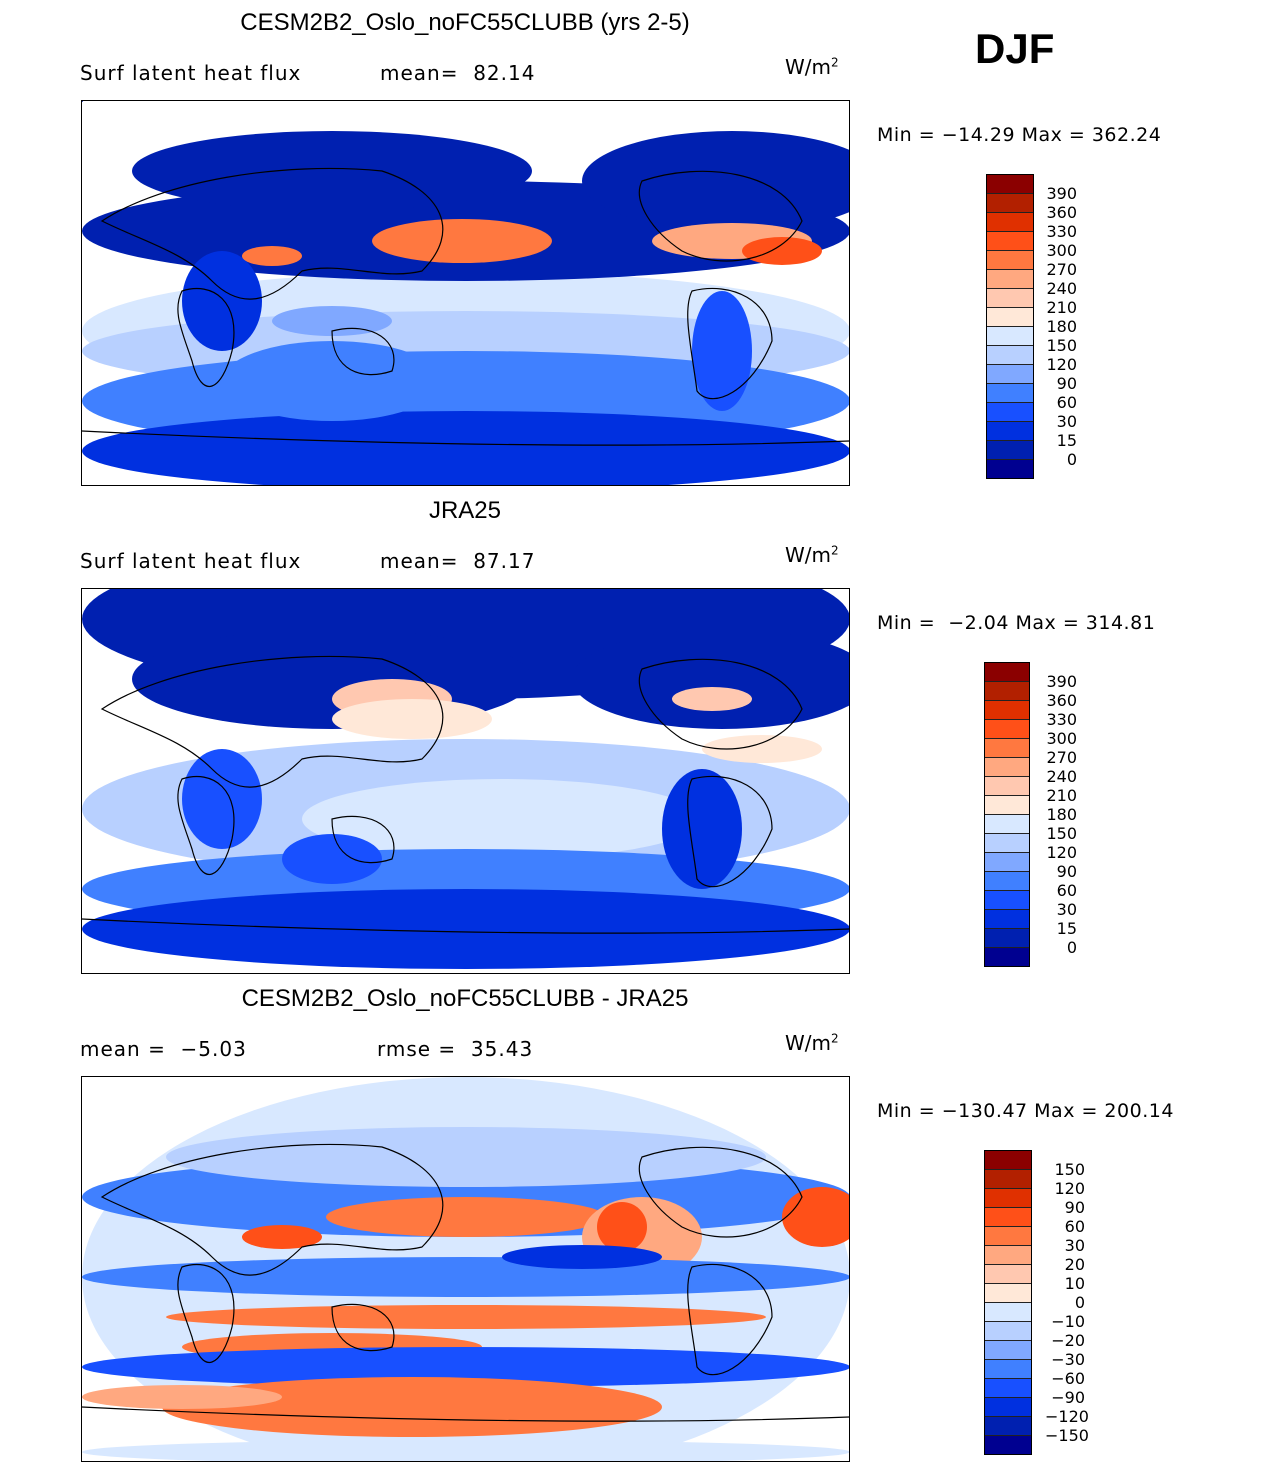 The image size is (1285, 1467). I want to click on panel-mean-label: mean= 87.17, so click(458, 561).